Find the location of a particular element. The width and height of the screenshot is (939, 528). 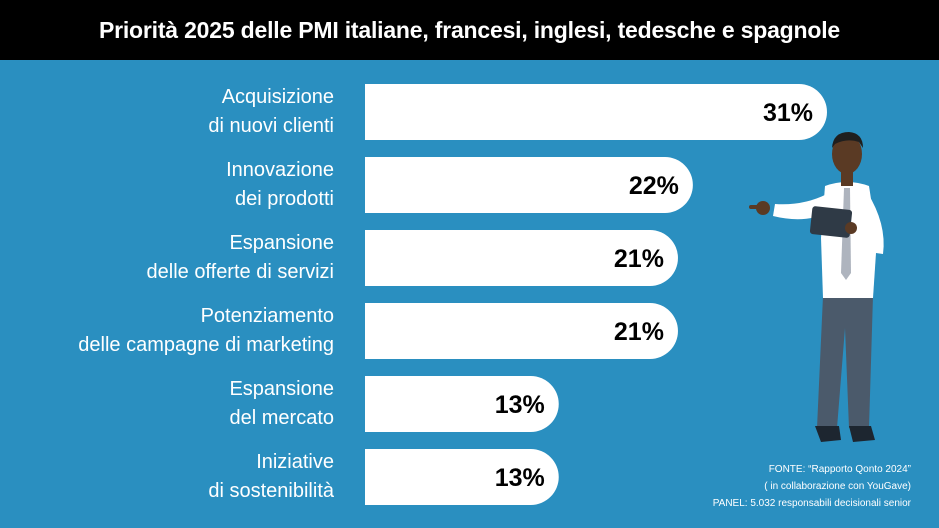

category-label-4-0: Espansione is located at coordinates (281, 389).